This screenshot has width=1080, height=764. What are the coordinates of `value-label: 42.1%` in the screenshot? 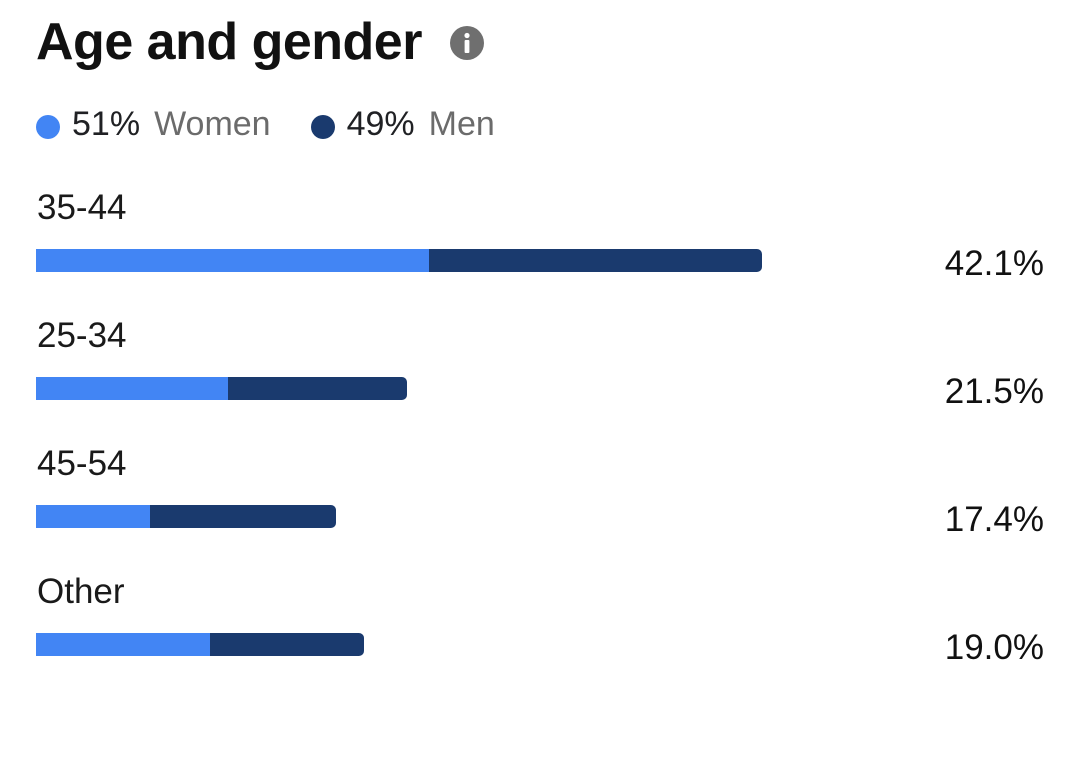 It's located at (994, 263).